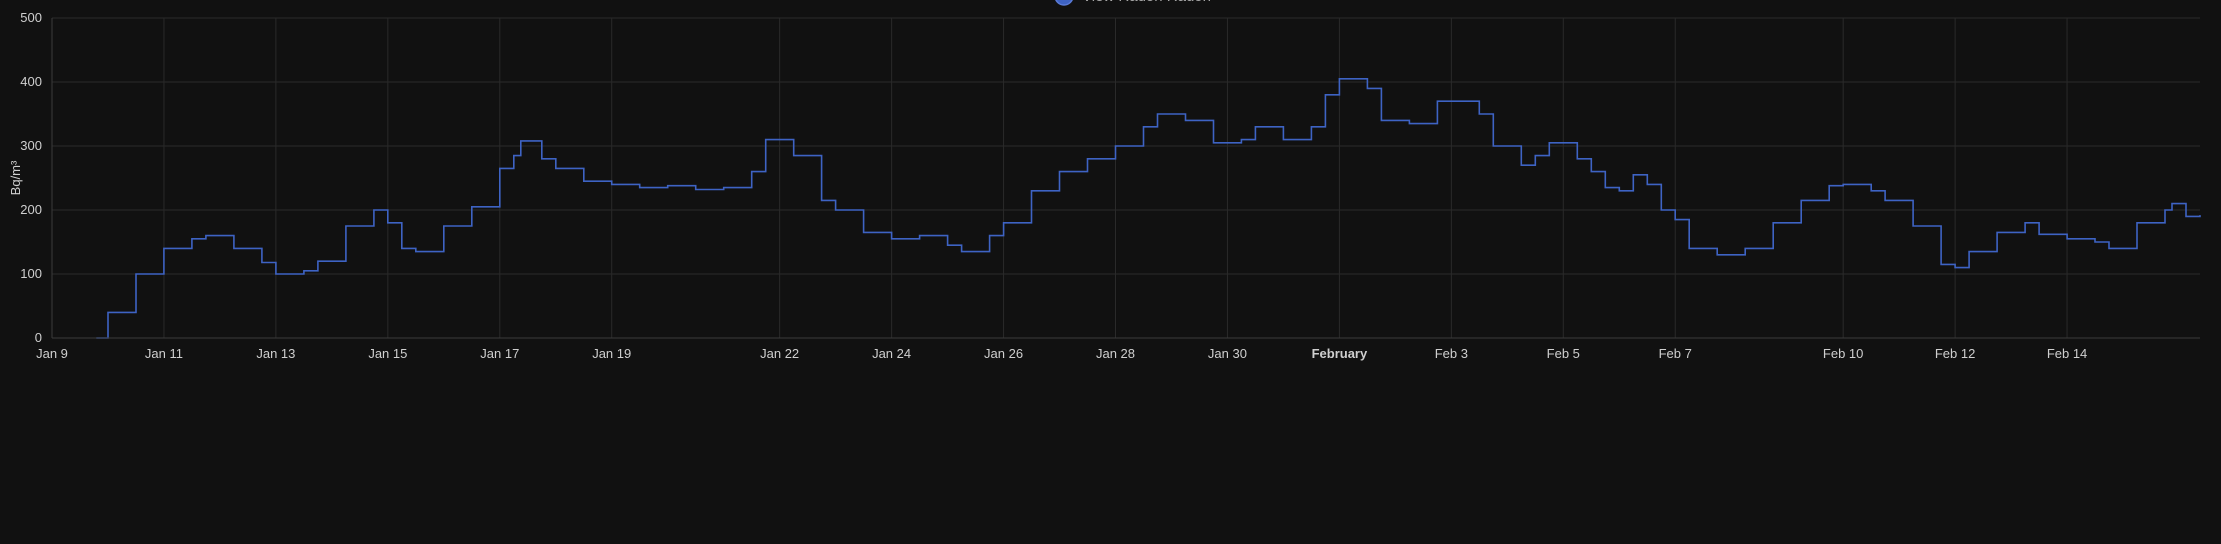  I want to click on x-tick-label: Feb 7, so click(1675, 353).